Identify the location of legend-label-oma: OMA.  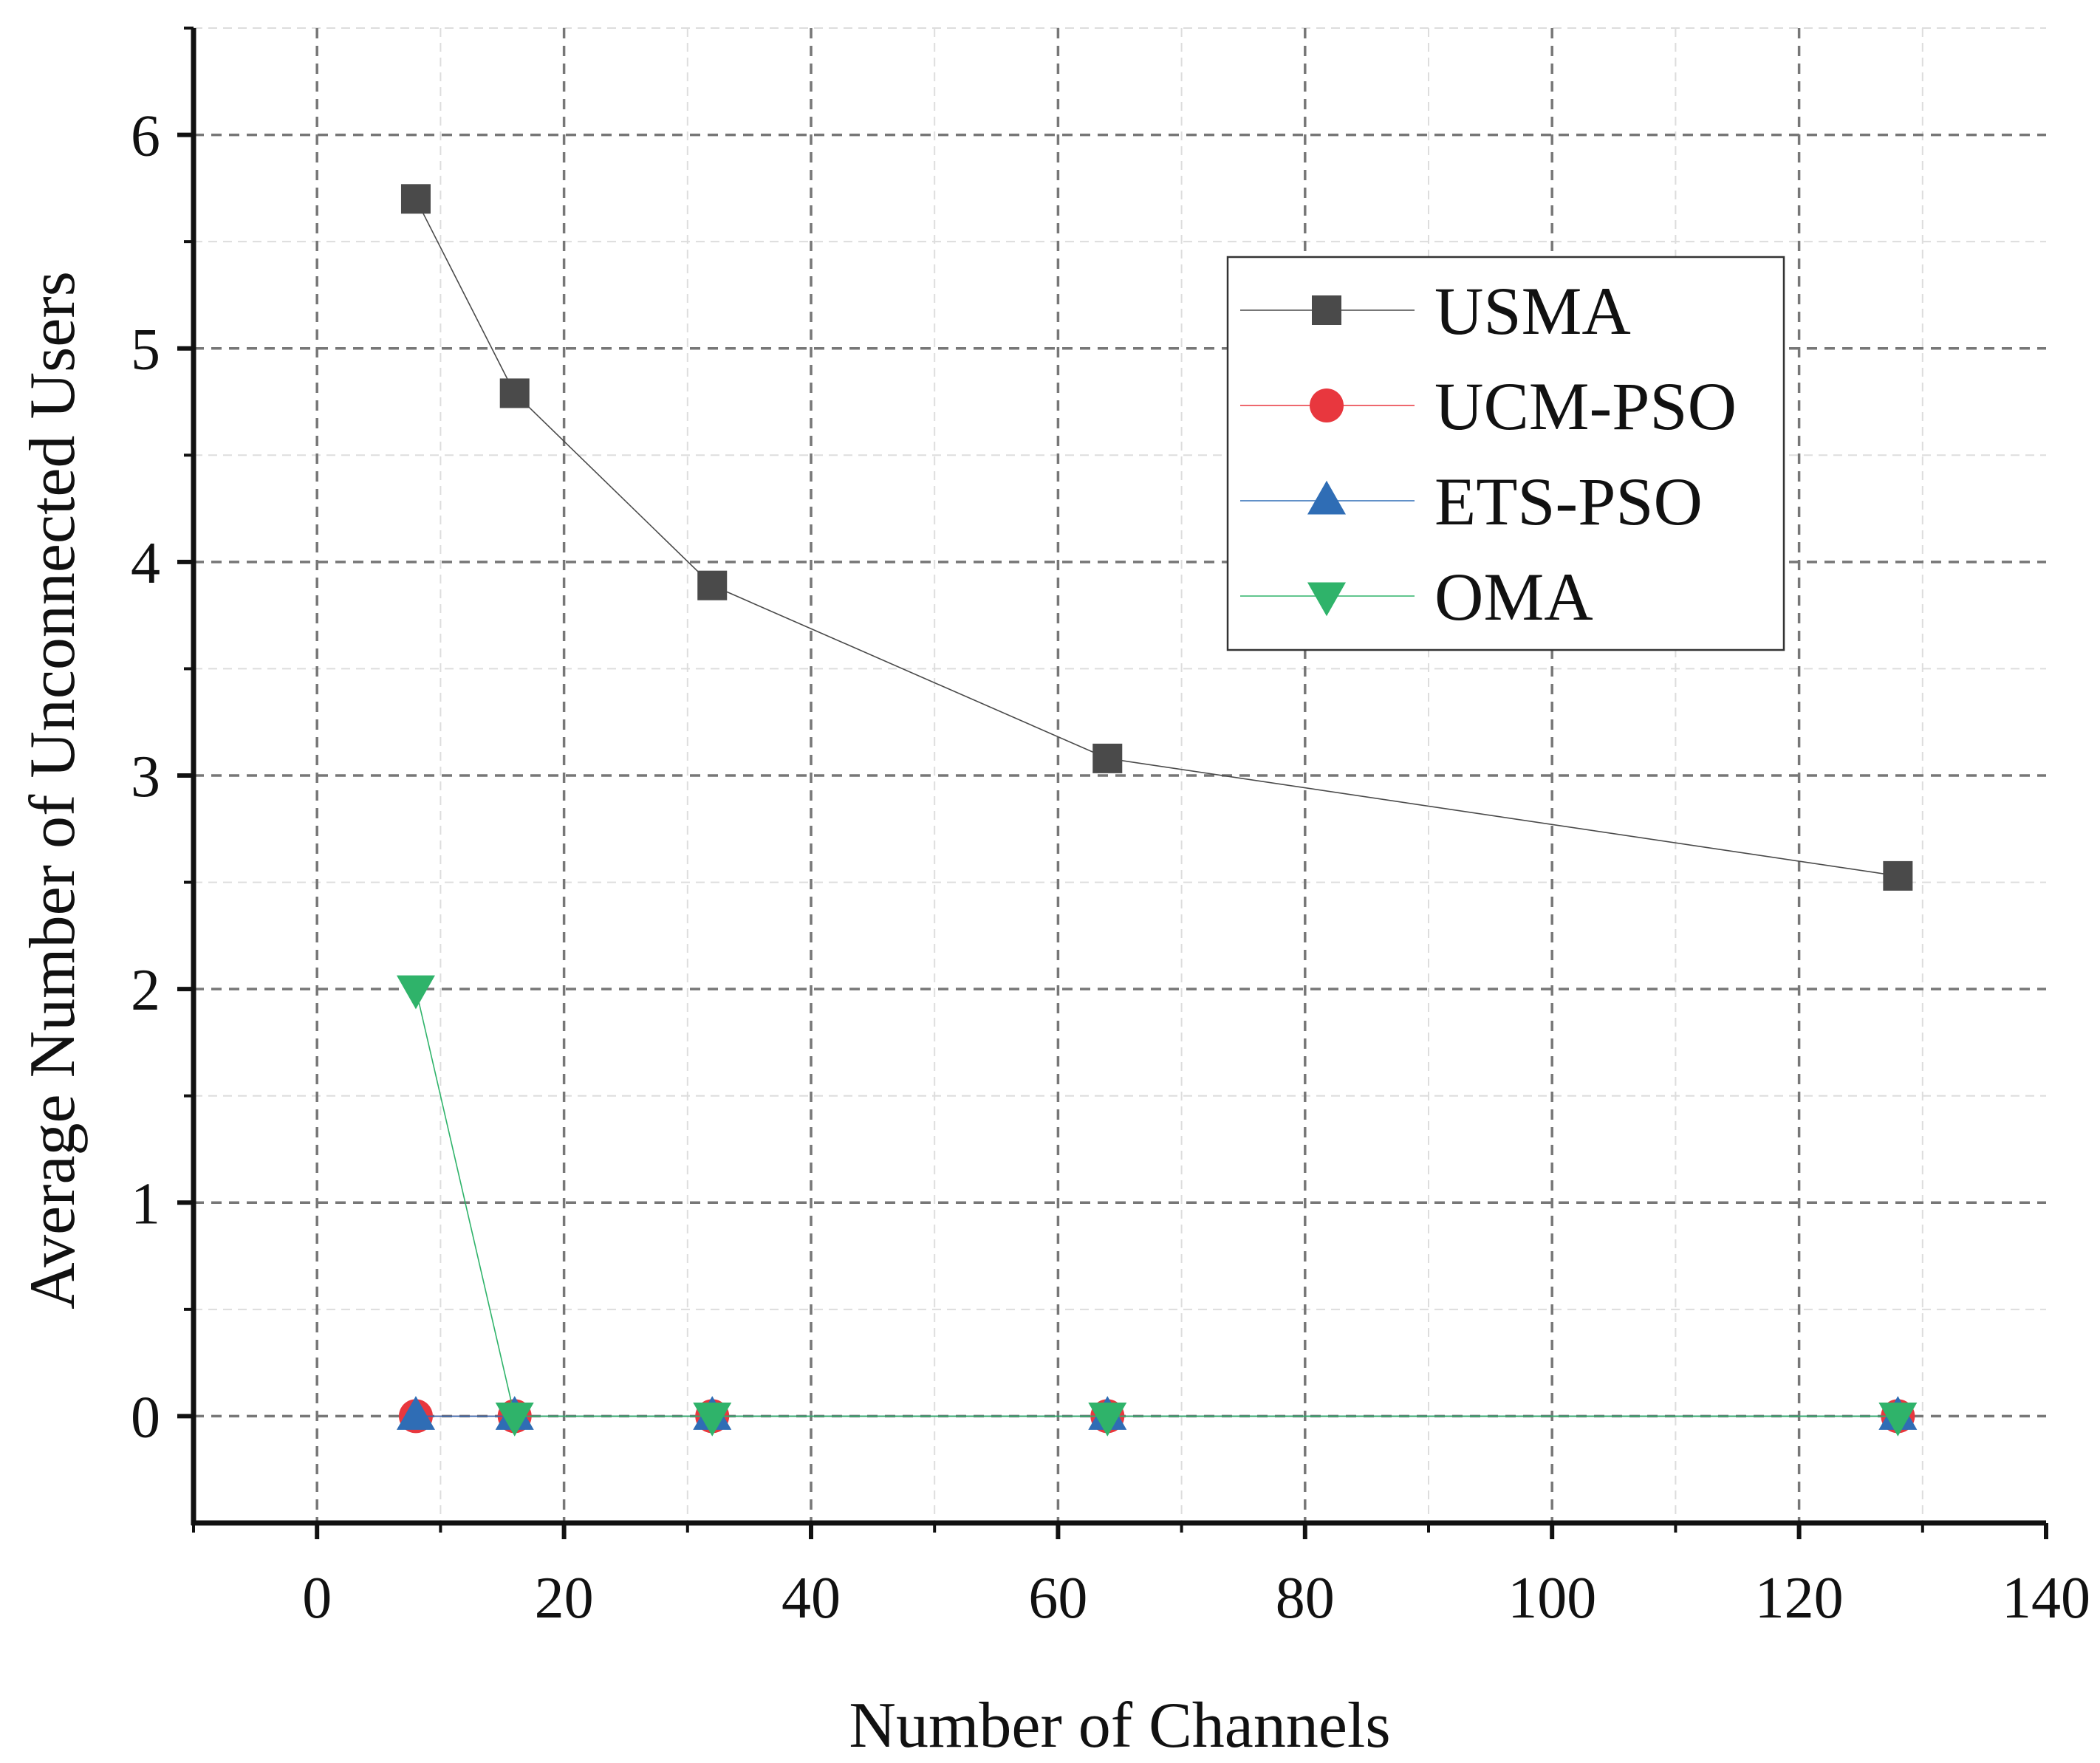
(1513, 597).